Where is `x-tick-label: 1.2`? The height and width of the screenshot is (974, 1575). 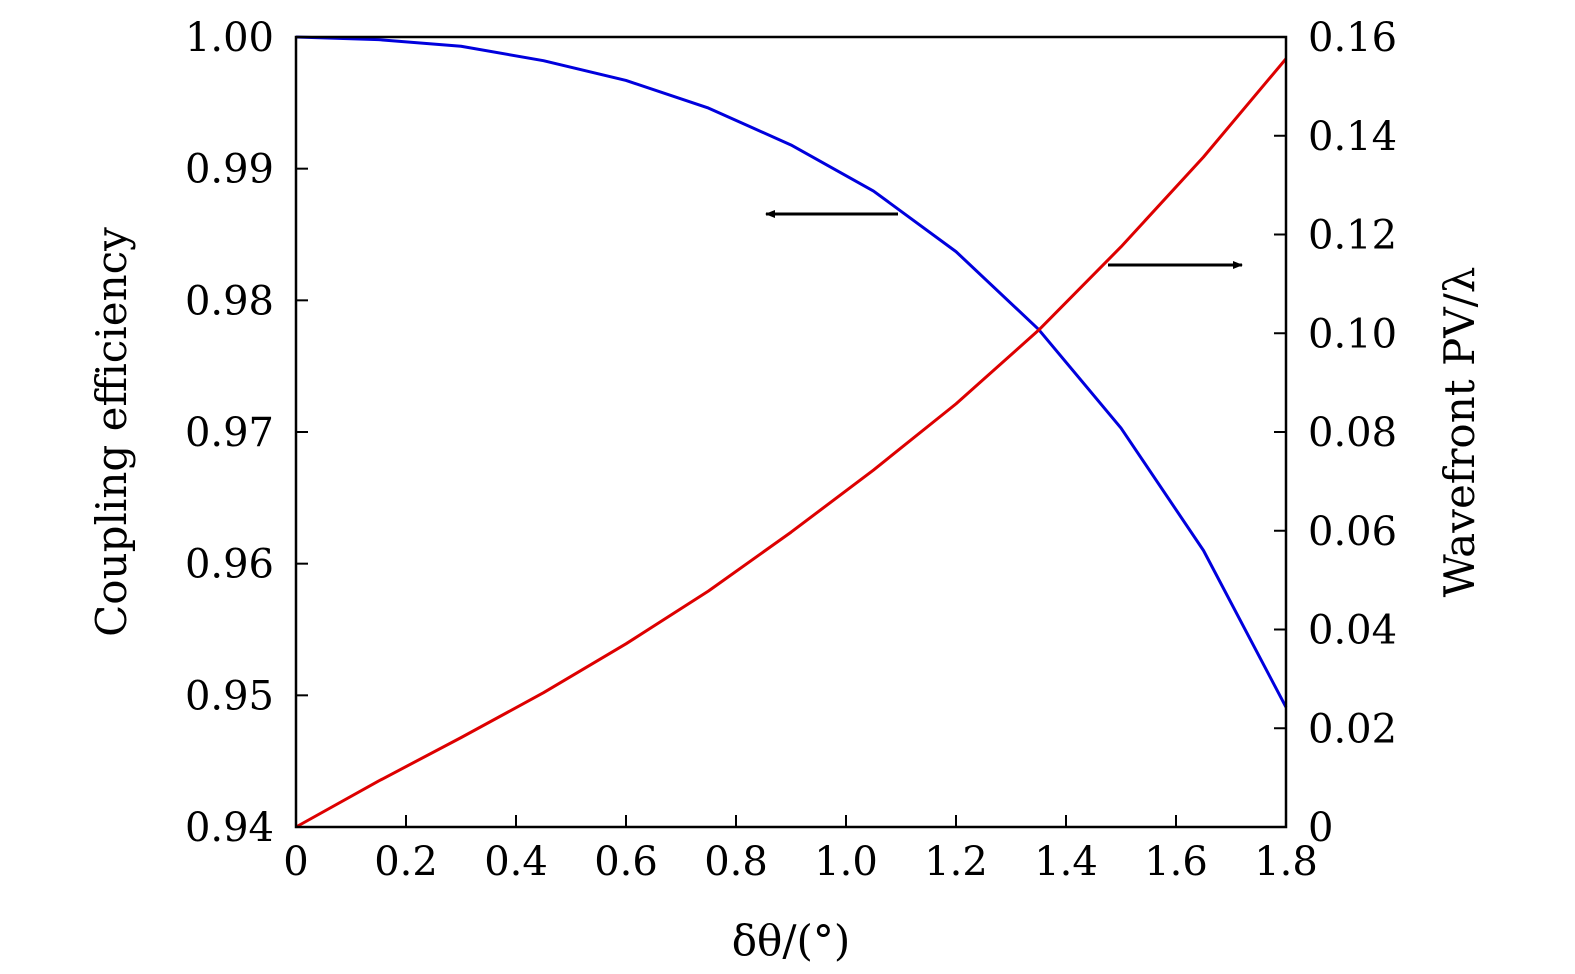
x-tick-label: 1.2 is located at coordinates (956, 862).